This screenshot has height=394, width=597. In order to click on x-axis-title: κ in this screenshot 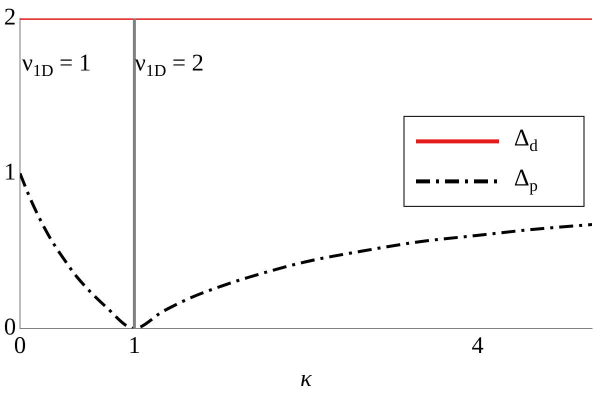, I will do `click(306, 379)`.